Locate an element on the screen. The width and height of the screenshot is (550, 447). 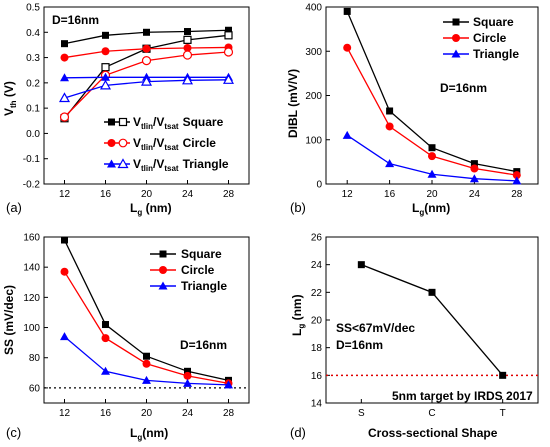
legend-square-filled-marker is located at coordinates (111, 122).